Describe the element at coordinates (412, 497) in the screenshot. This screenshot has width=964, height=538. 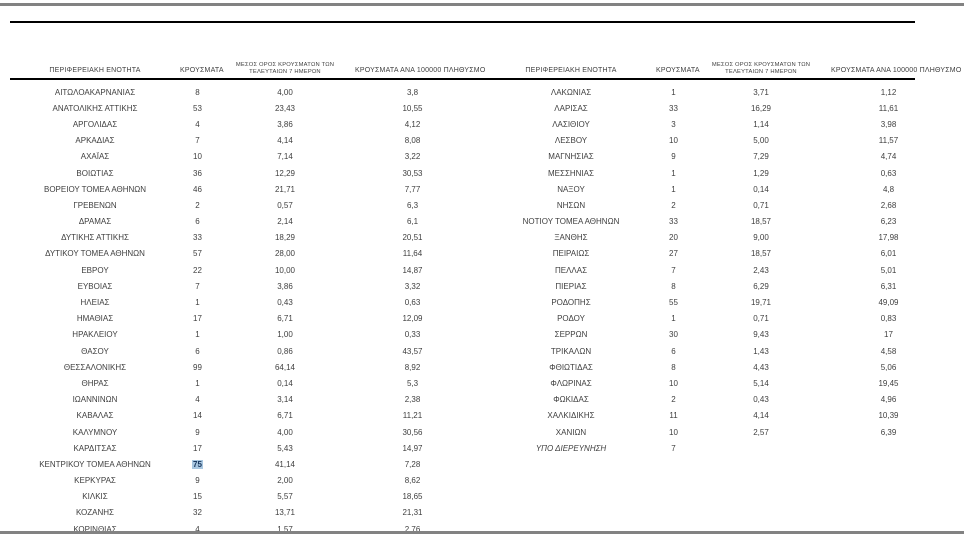
I see `per100k-cell: 18,65` at that location.